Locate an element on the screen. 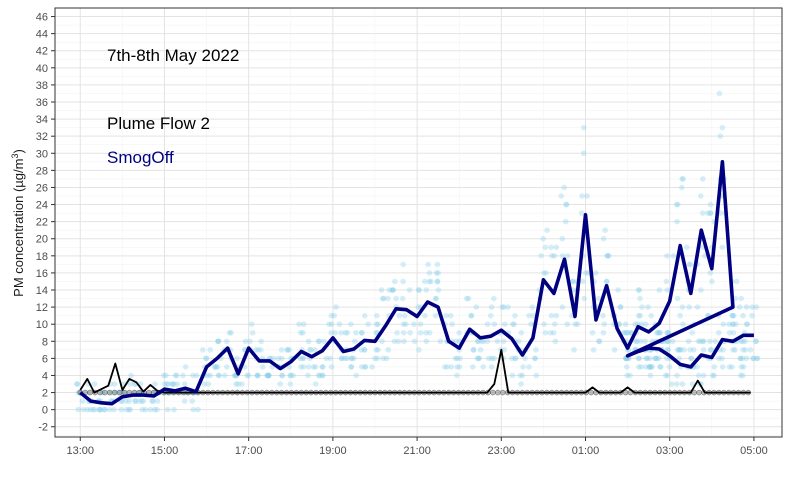  y-tick-label: 22 is located at coordinates (42, 223).